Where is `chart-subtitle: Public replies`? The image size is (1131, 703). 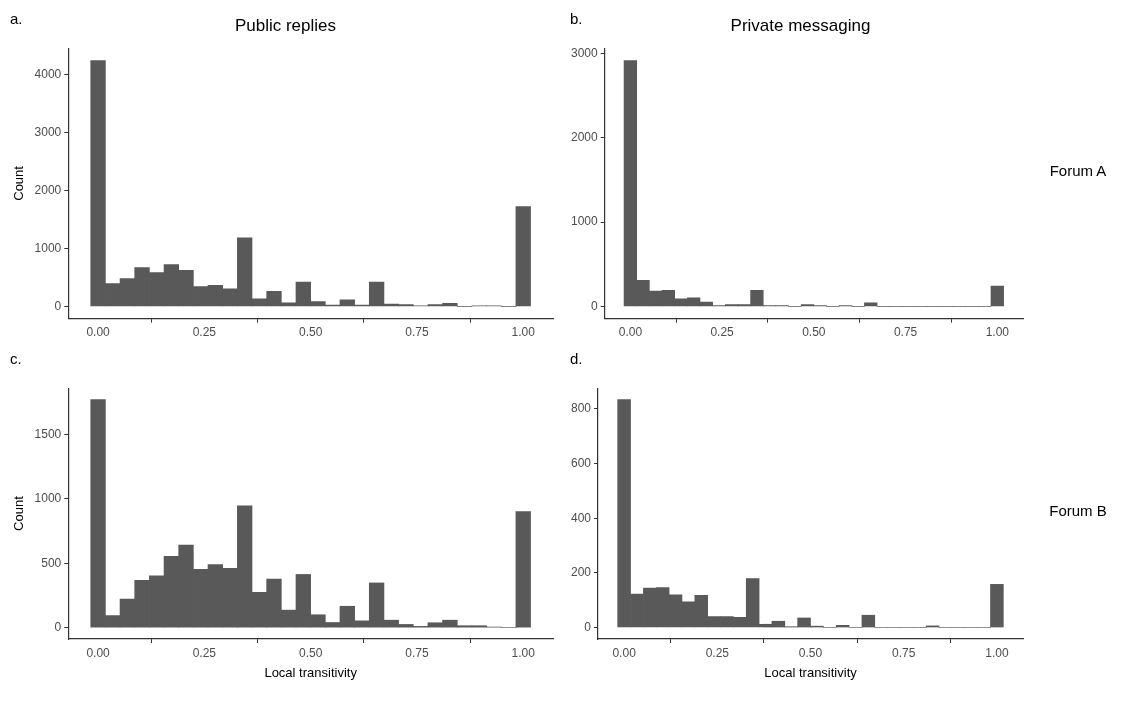 chart-subtitle: Public replies is located at coordinates (285, 25).